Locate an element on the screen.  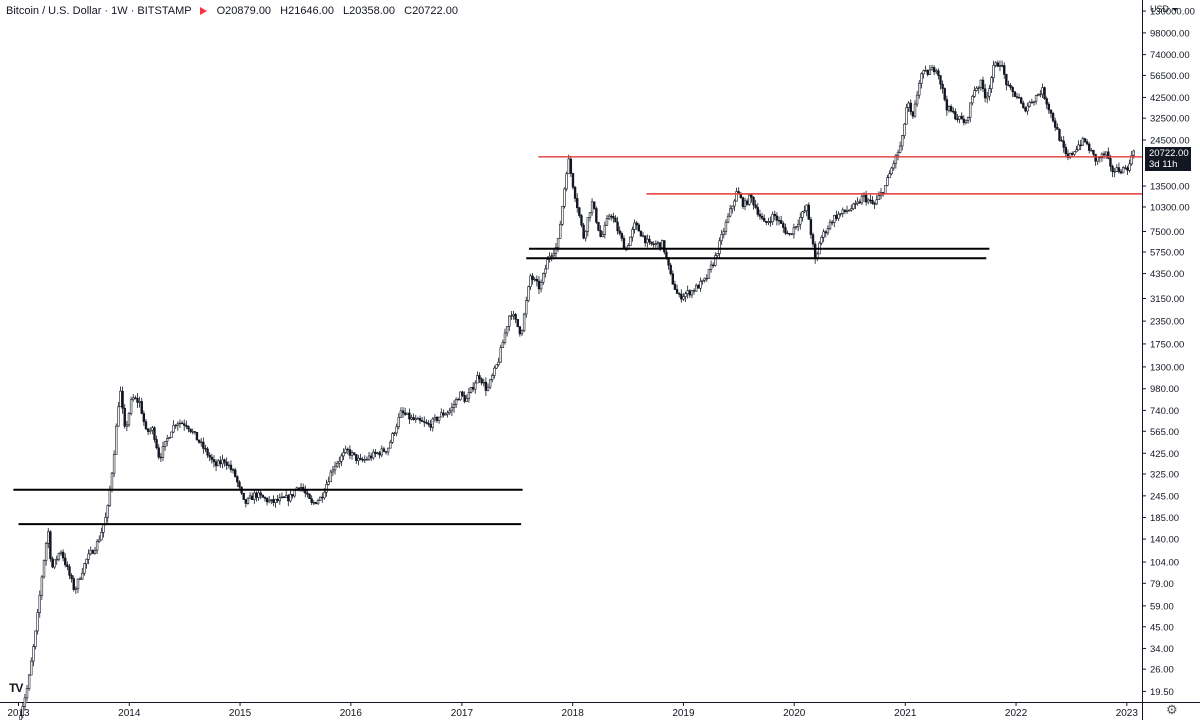
high-value: 21646.00 is located at coordinates (311, 11).